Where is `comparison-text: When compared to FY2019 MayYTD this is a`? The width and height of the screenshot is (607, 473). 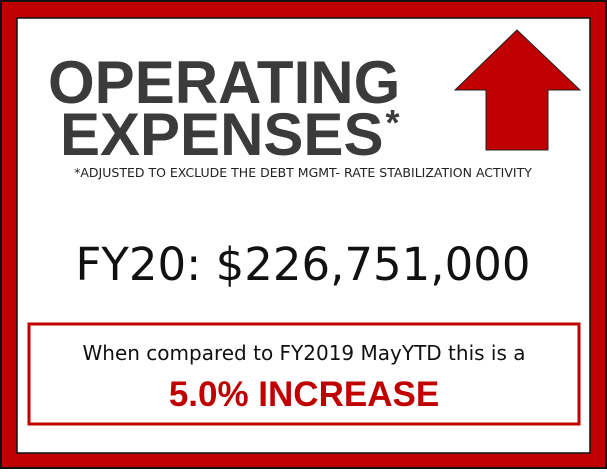 comparison-text: When compared to FY2019 MayYTD this is a is located at coordinates (304, 353).